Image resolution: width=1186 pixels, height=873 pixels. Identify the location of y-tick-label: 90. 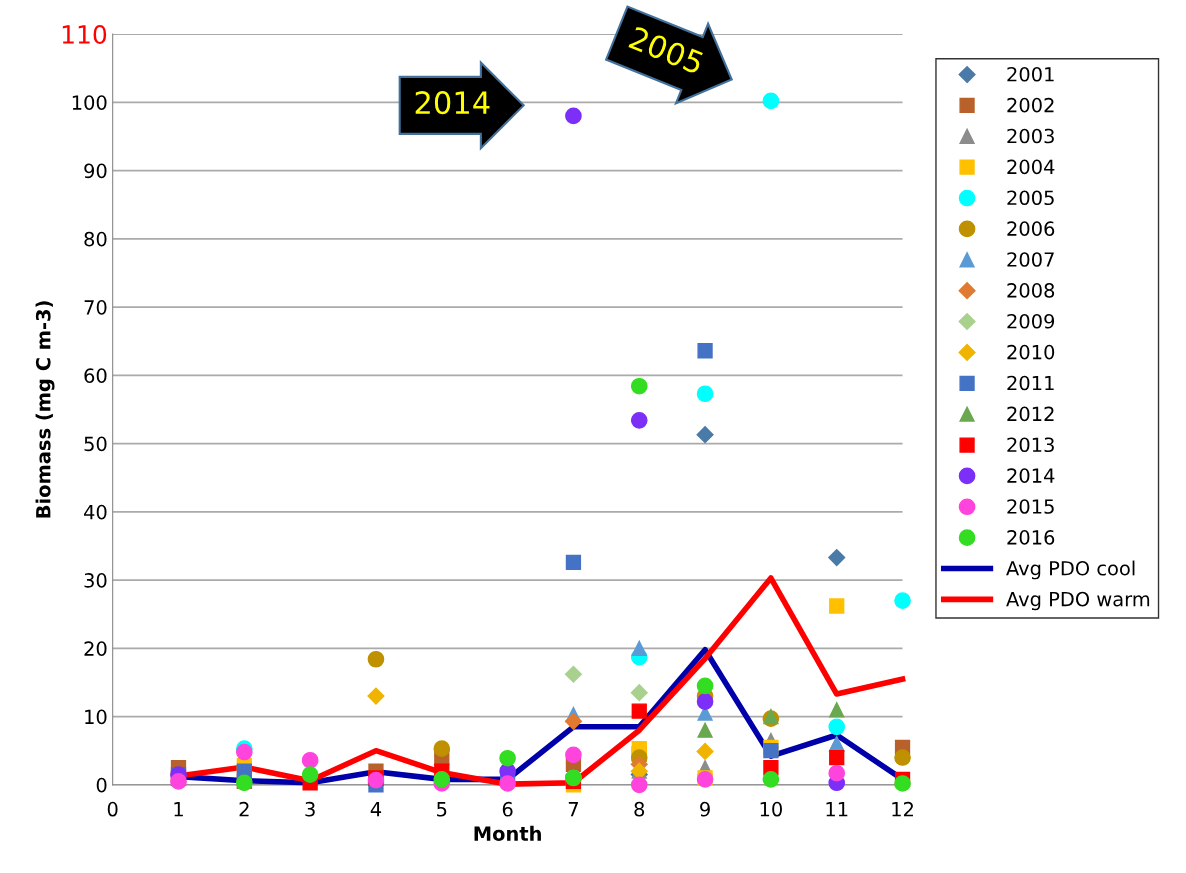
(95, 171).